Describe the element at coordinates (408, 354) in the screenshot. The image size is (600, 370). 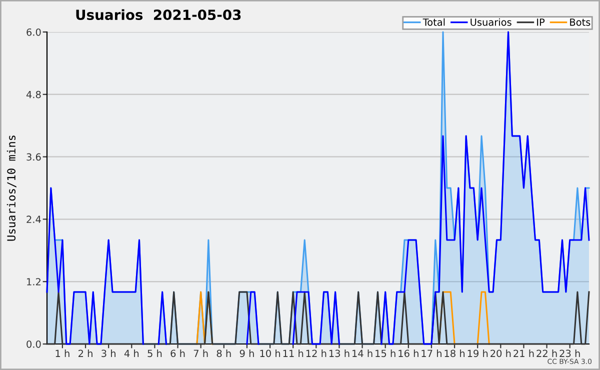
I see `x-tick-label: 16 h` at that location.